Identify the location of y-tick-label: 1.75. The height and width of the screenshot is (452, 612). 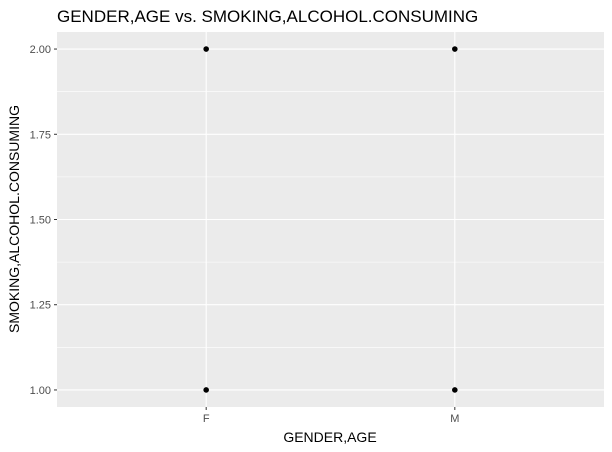
(40, 135).